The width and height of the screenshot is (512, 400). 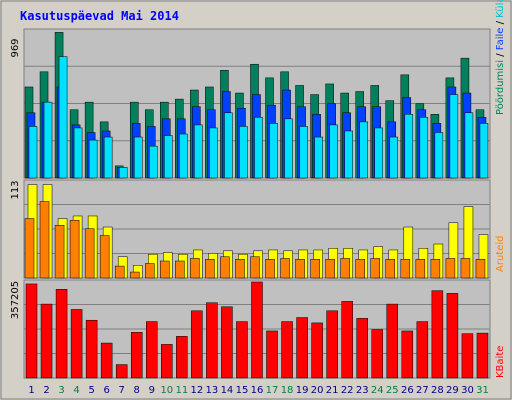 What do you see at coordinates (46, 390) in the screenshot?
I see `x-tick-label: 2` at bounding box center [46, 390].